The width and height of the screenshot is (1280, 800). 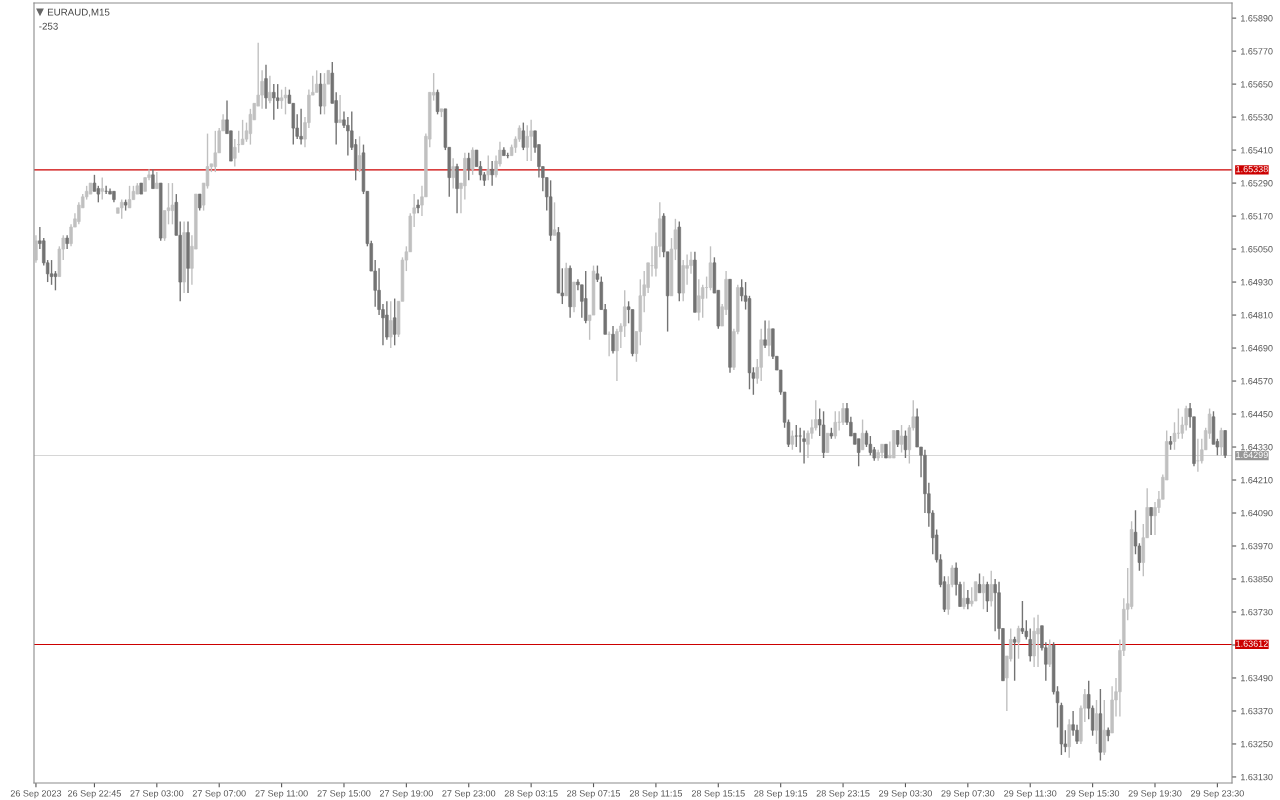 I want to click on y-tick-label: 1.65410, so click(x=1257, y=150).